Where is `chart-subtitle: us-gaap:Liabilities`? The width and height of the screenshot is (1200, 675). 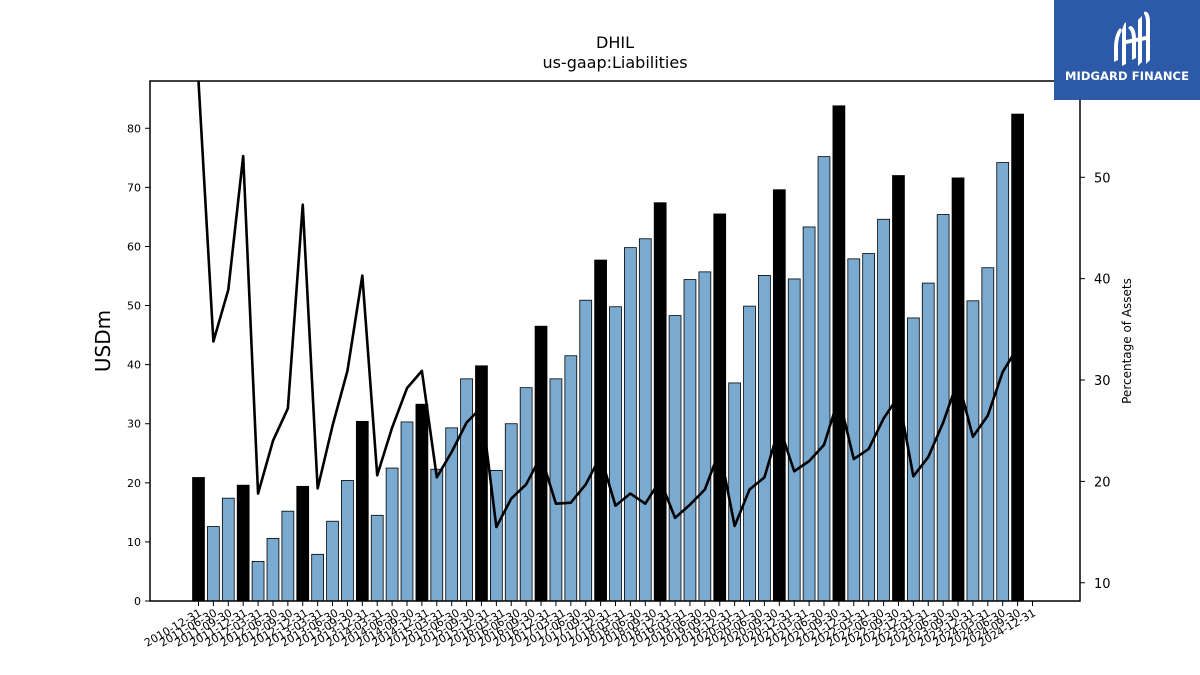 chart-subtitle: us-gaap:Liabilities is located at coordinates (614, 62).